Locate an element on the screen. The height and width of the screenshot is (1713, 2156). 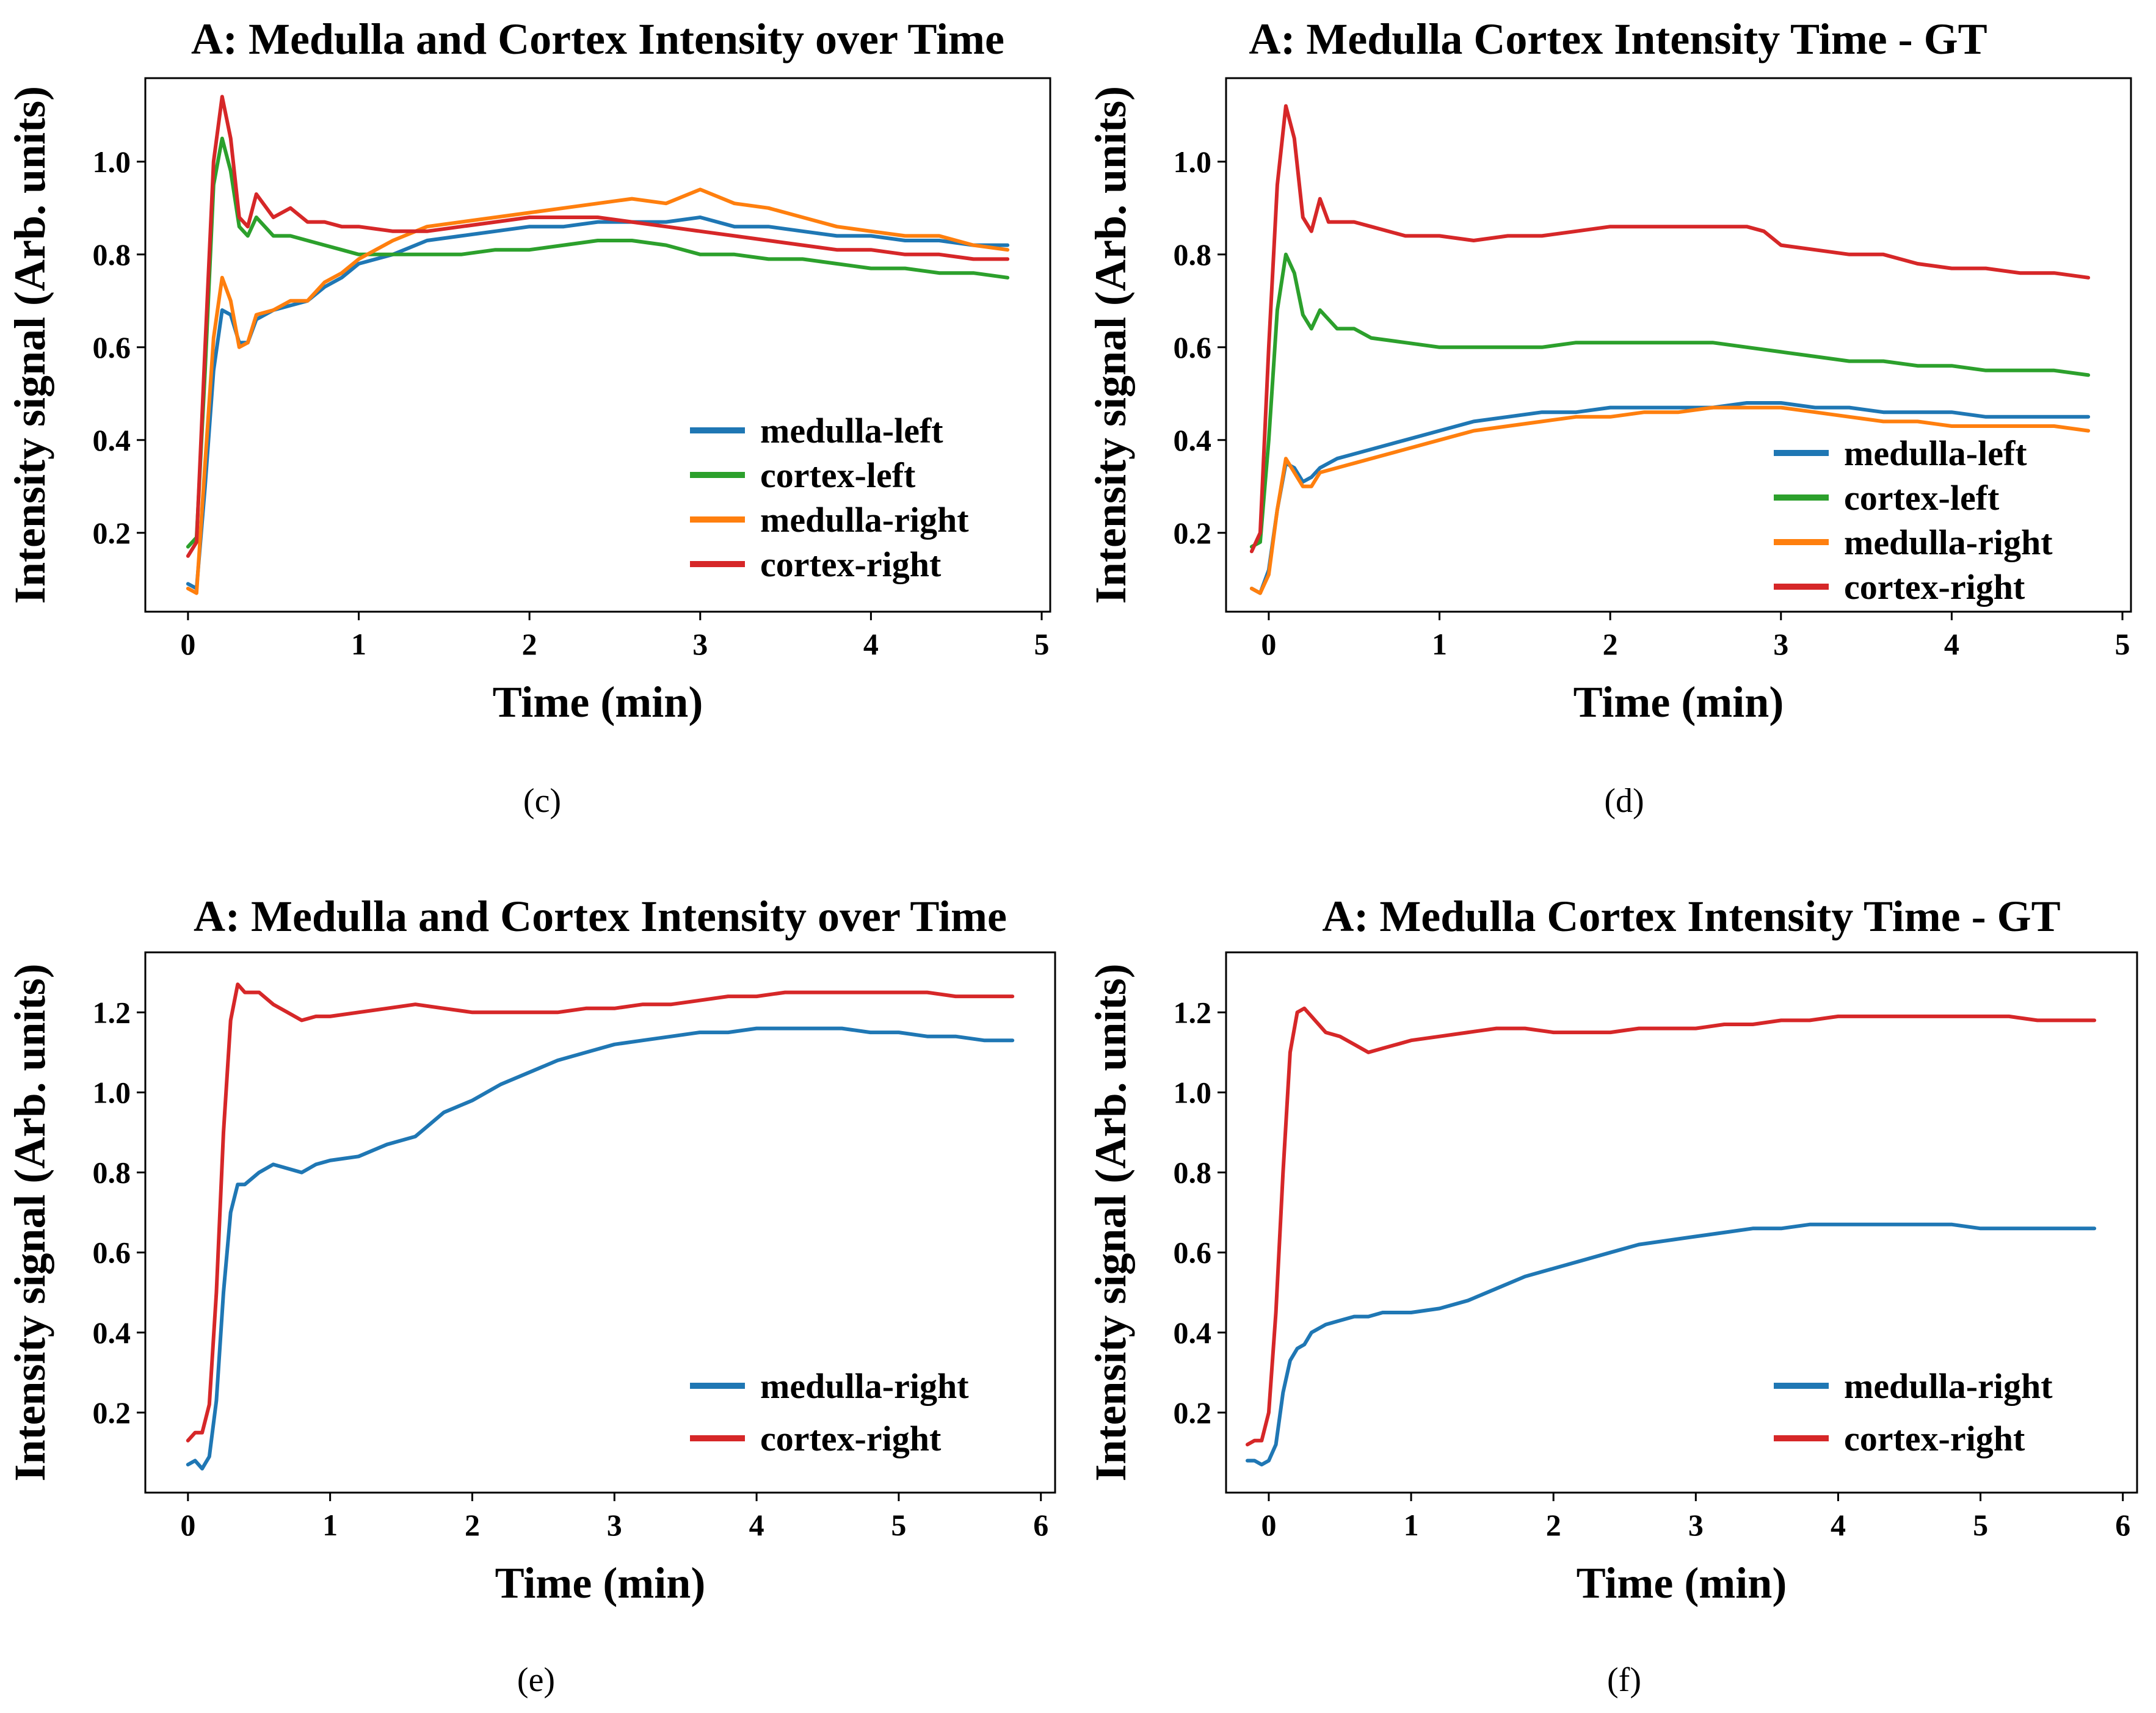
series-line-medulla-left is located at coordinates (1670, 498).